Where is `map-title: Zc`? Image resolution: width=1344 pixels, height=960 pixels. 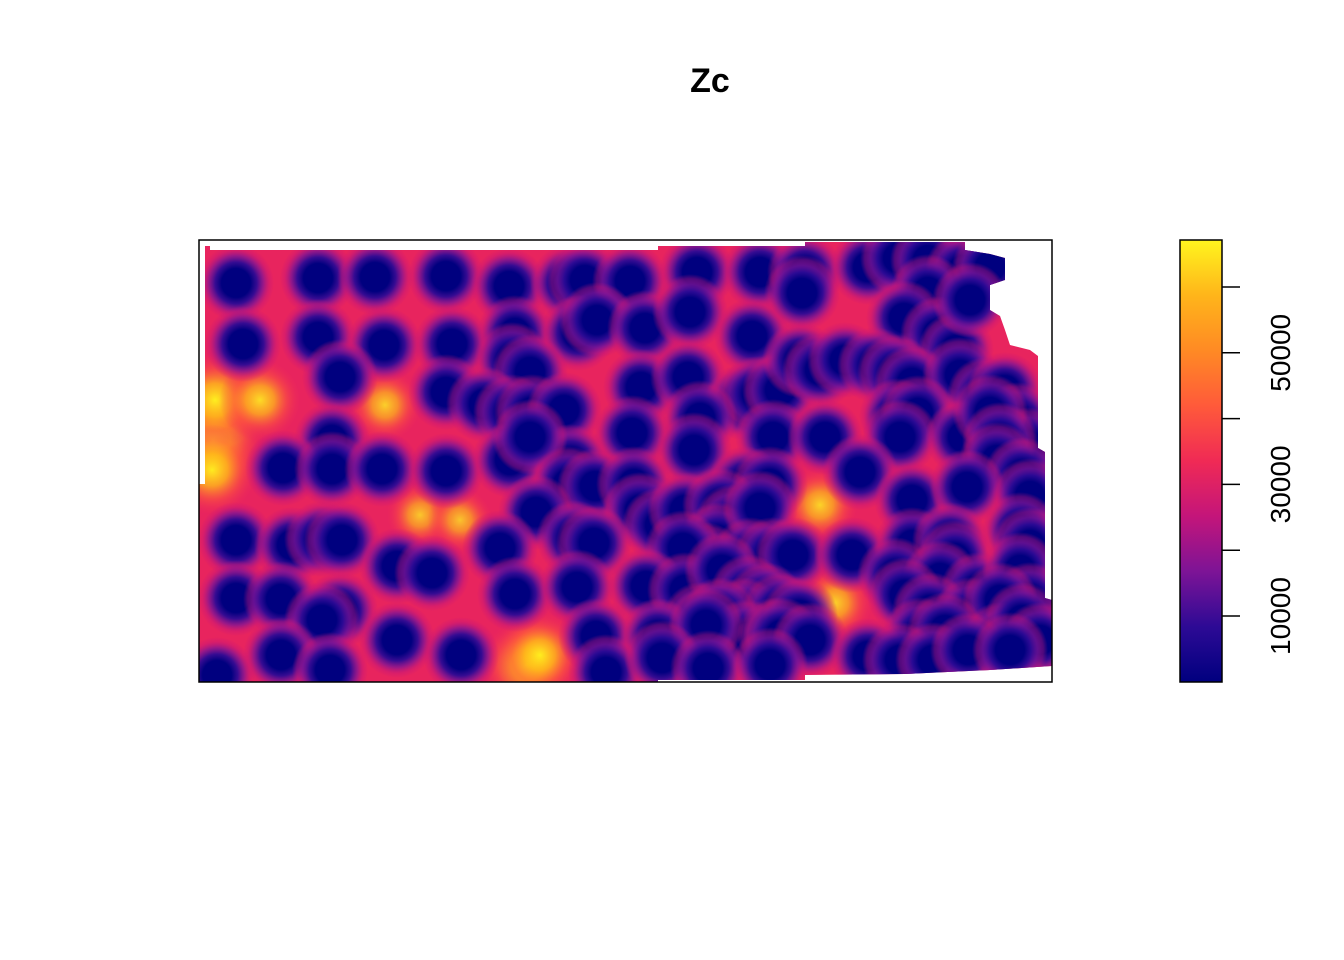
map-title: Zc is located at coordinates (710, 81).